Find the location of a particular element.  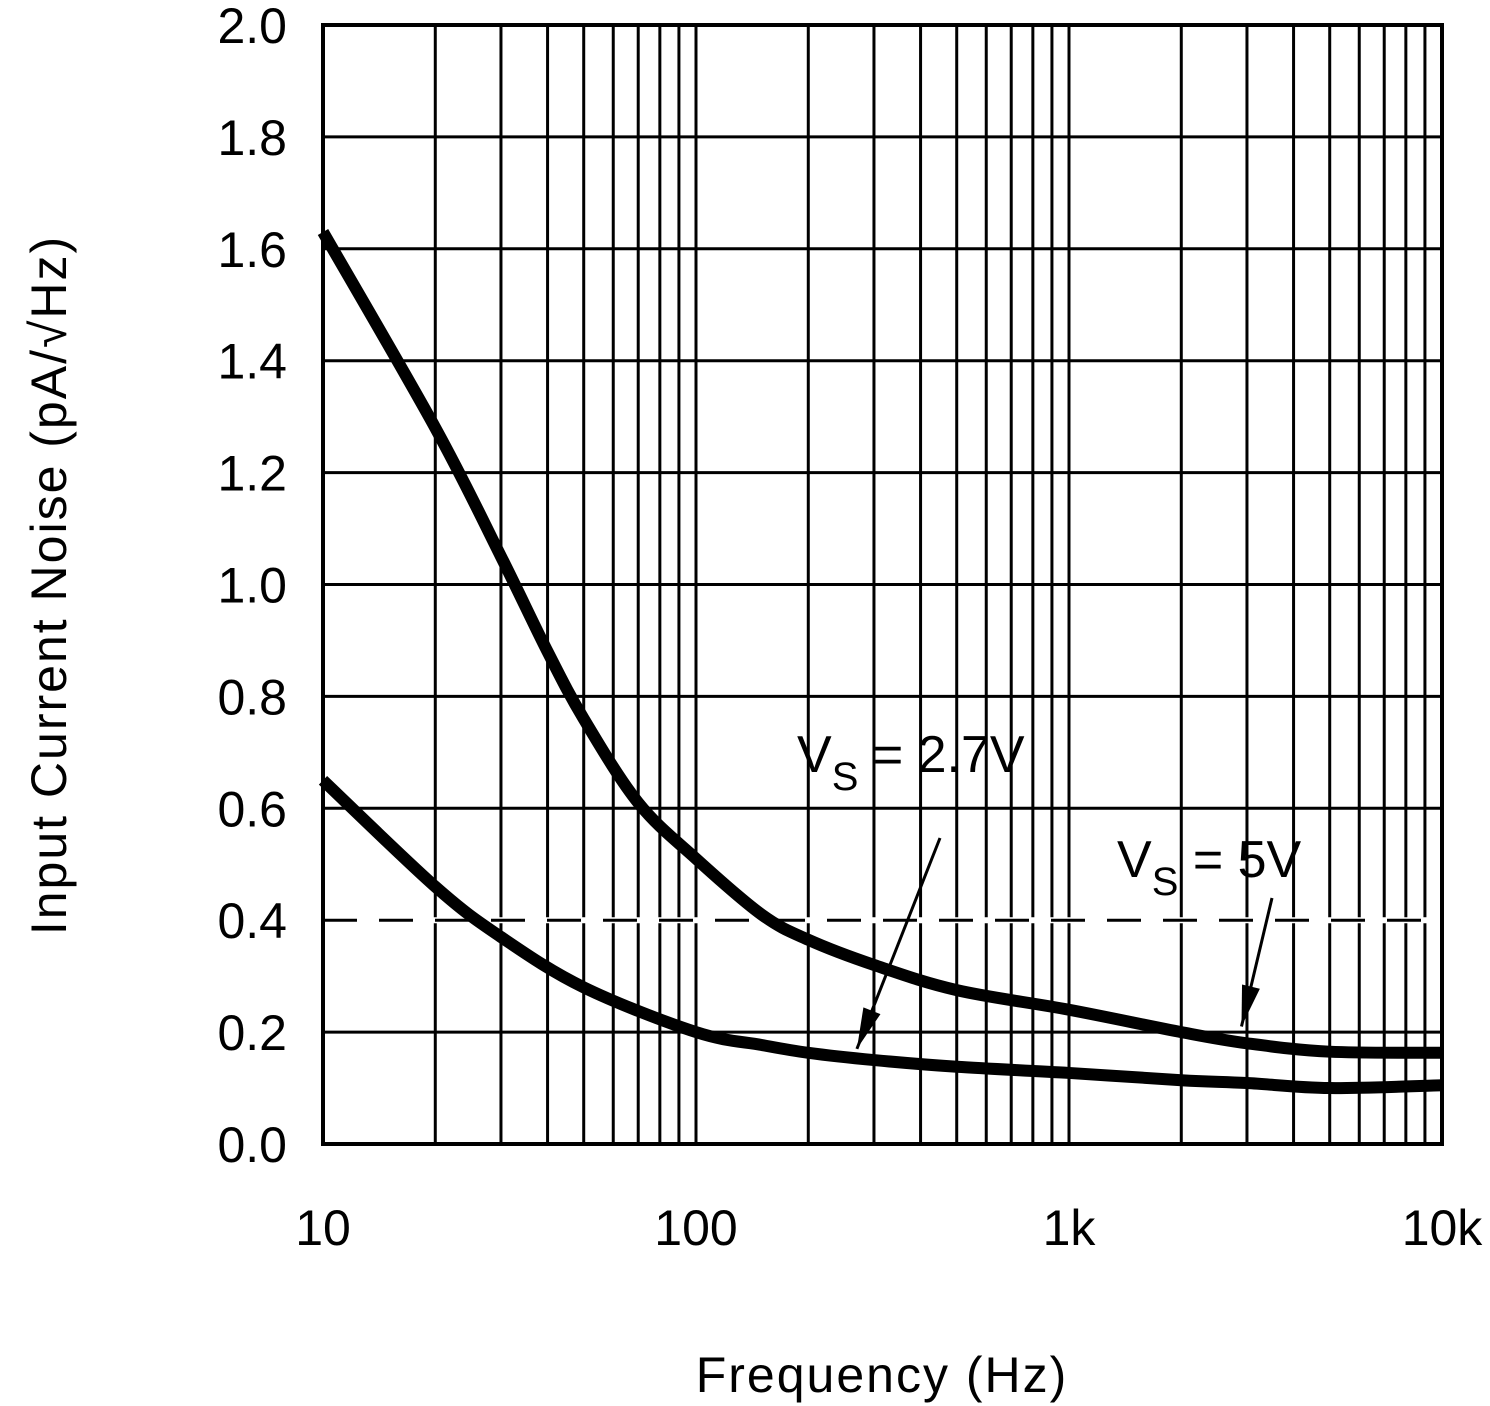

y-tick-label: 0.8 is located at coordinates (252, 697).